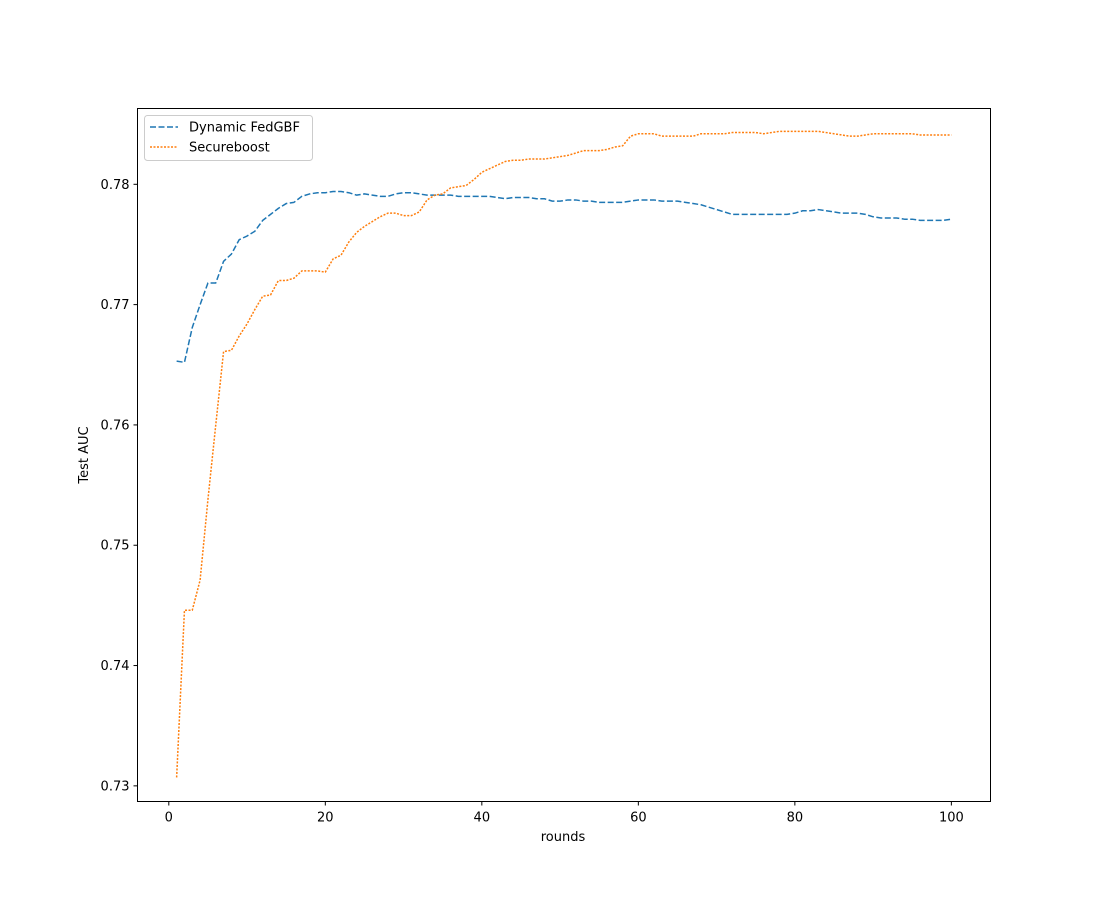  I want to click on y-tick-label: 0.73, so click(115, 786).